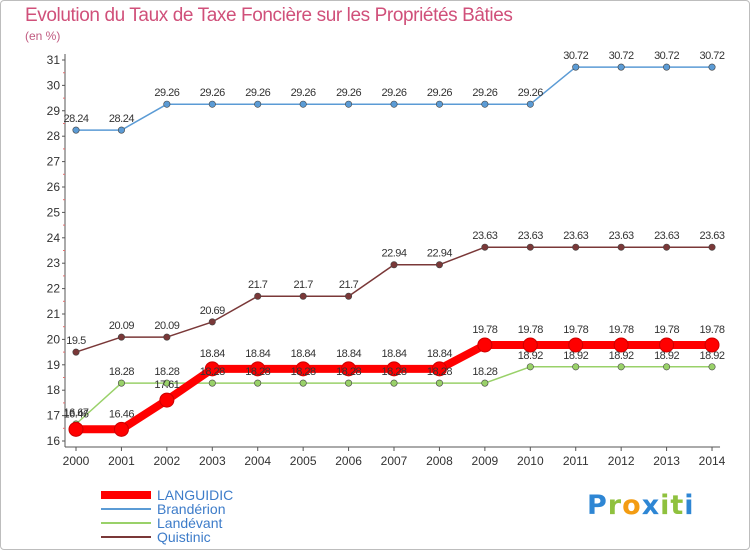  Describe the element at coordinates (303, 461) in the screenshot. I see `x-tick-label: 2005` at that location.